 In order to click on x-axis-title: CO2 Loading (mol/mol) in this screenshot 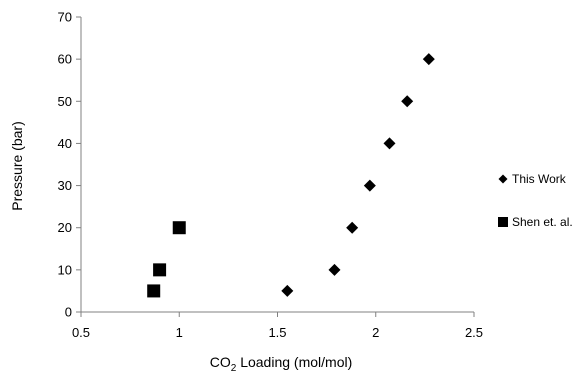, I will do `click(281, 364)`.